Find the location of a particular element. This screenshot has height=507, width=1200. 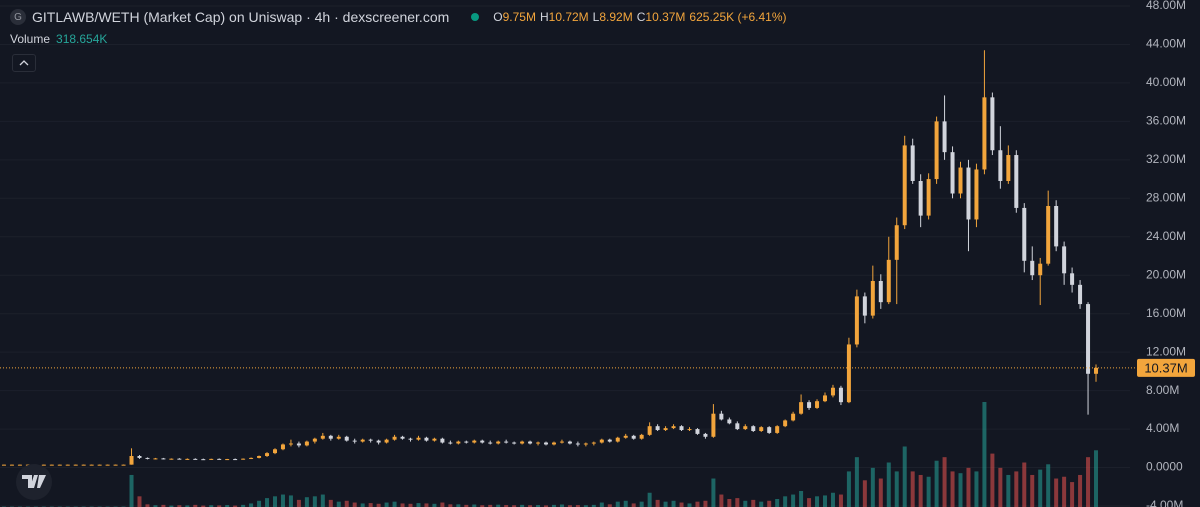

y-tick-label: 32.00M is located at coordinates (1166, 159).